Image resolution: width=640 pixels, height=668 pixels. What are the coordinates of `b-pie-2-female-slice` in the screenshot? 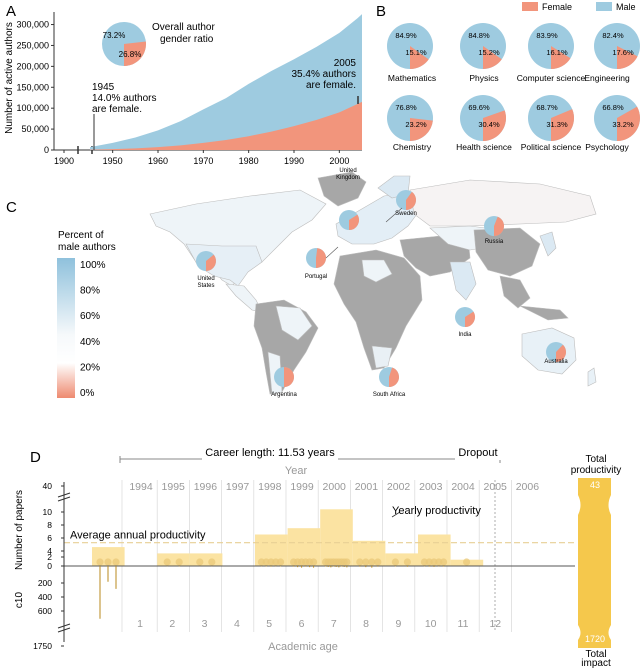 It's located at (561, 57).